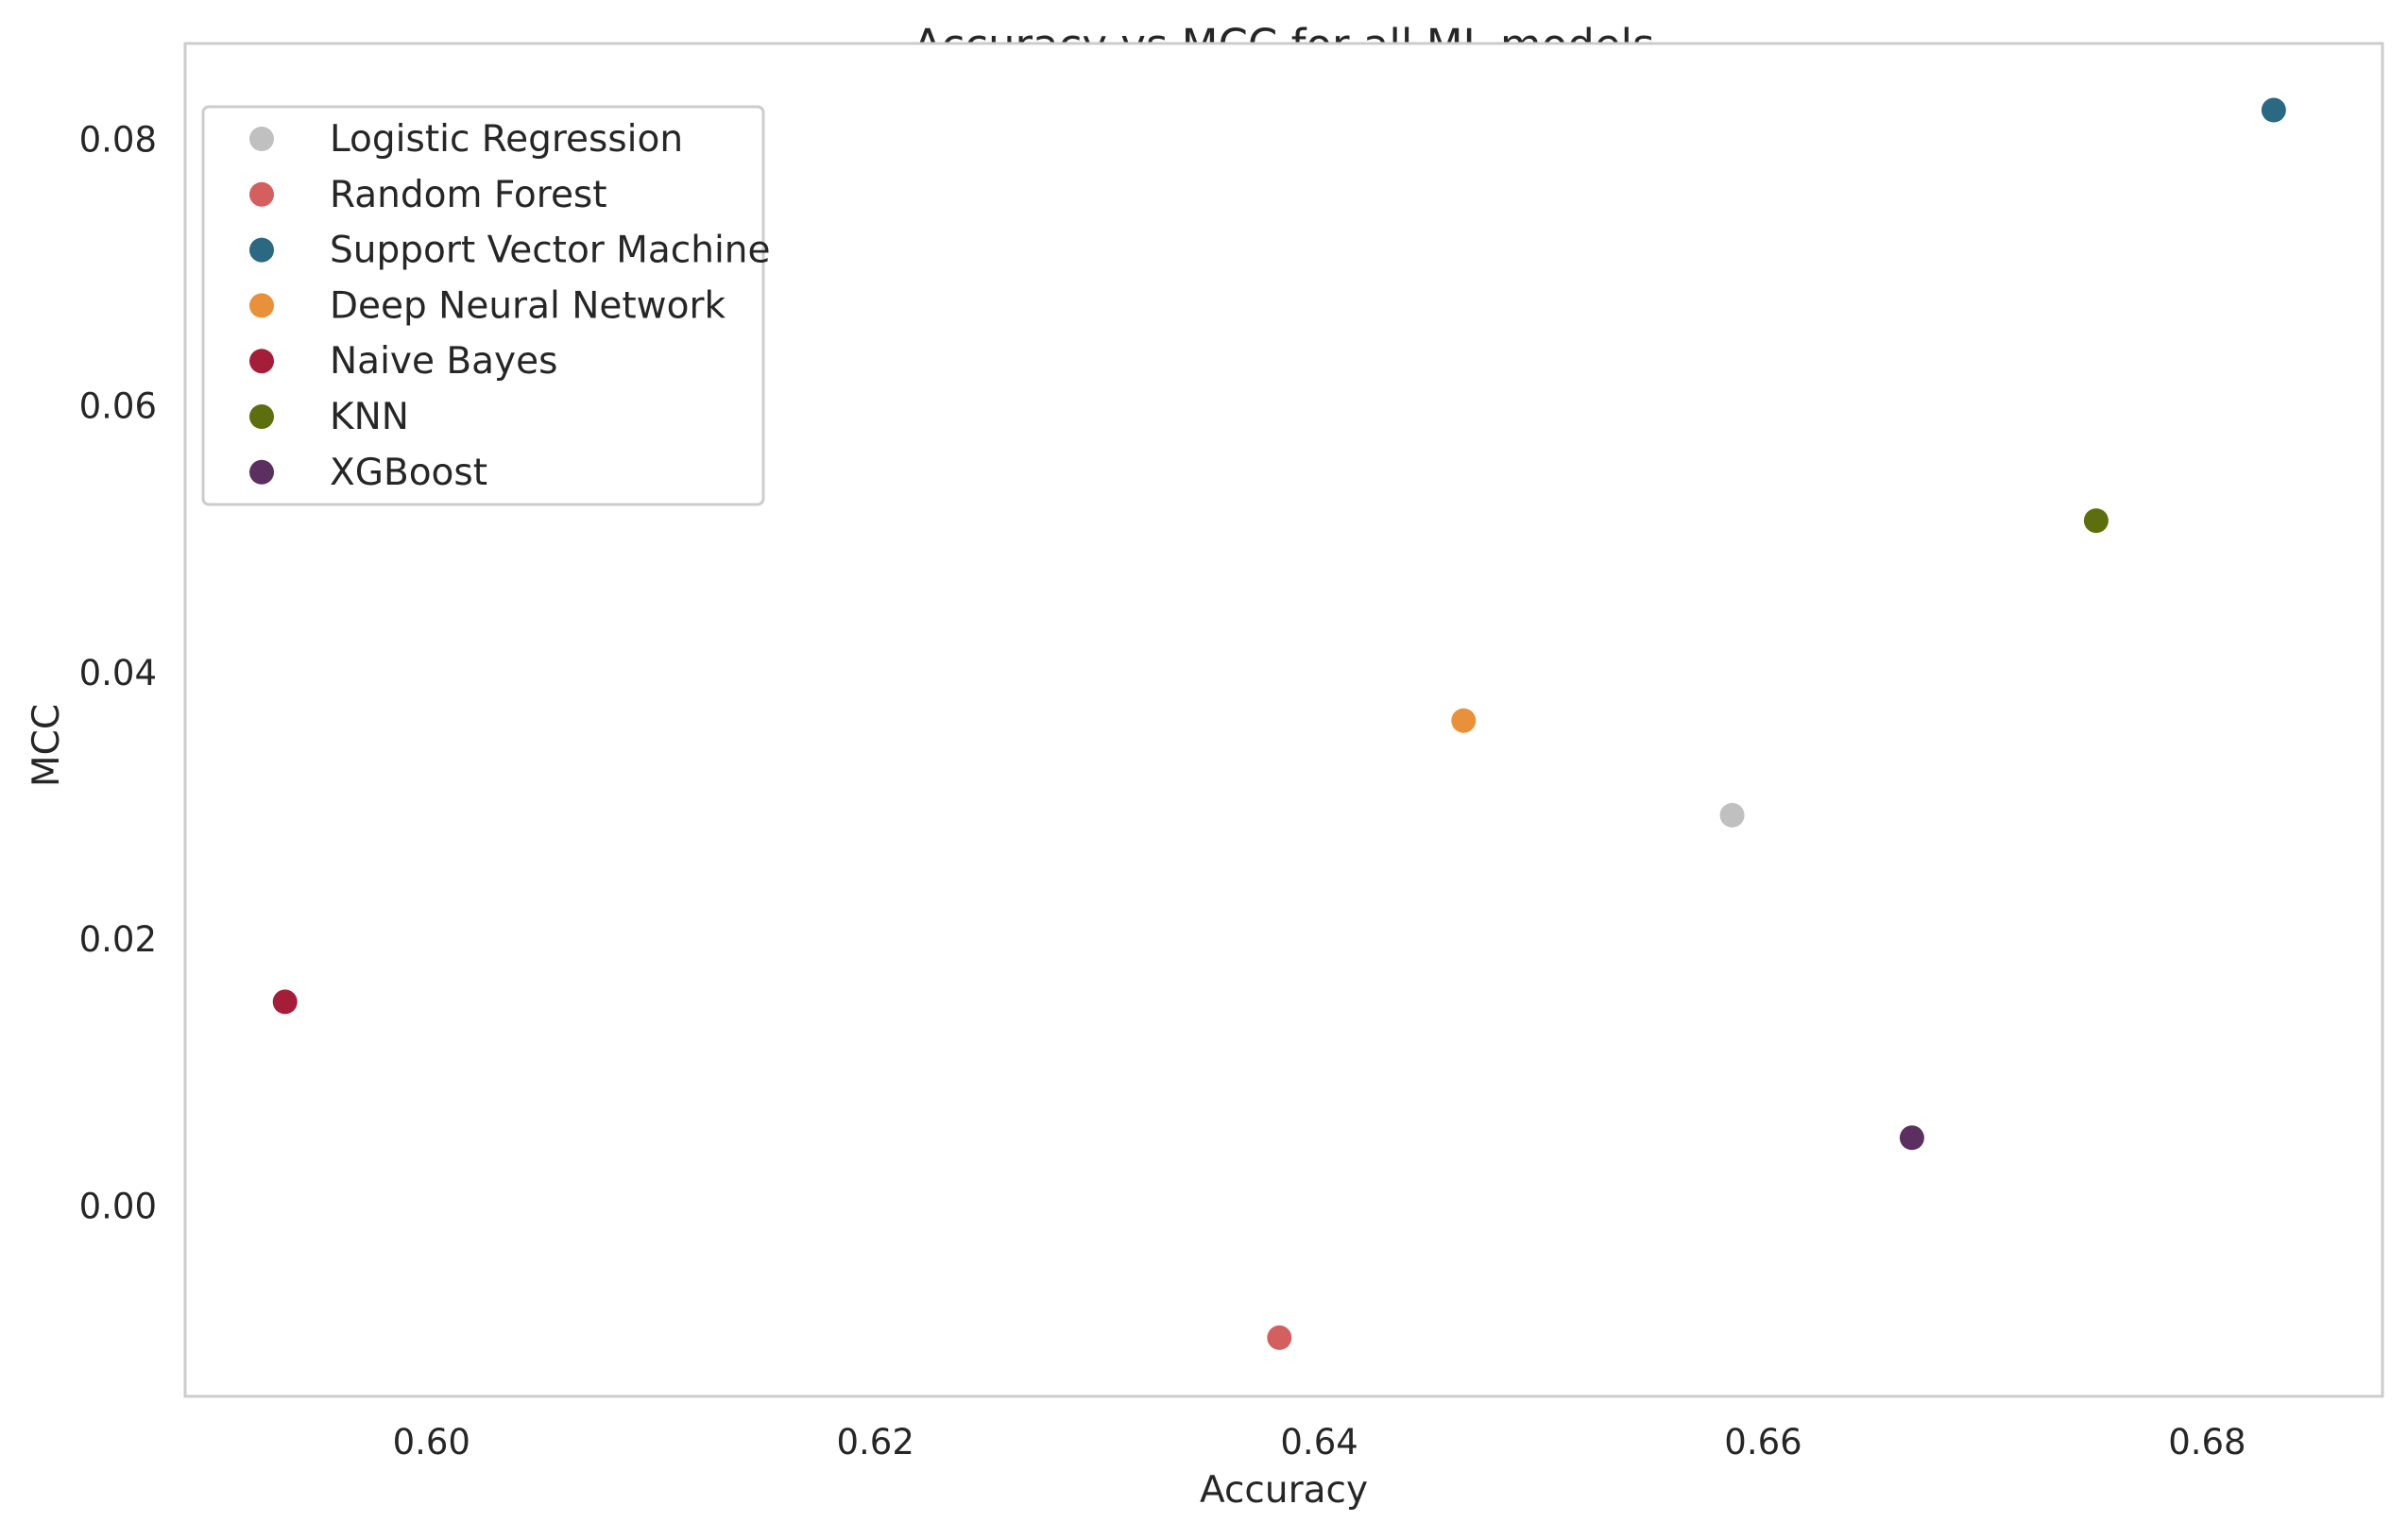 Image resolution: width=2408 pixels, height=1539 pixels. I want to click on y-tick-label: 0.06, so click(118, 407).